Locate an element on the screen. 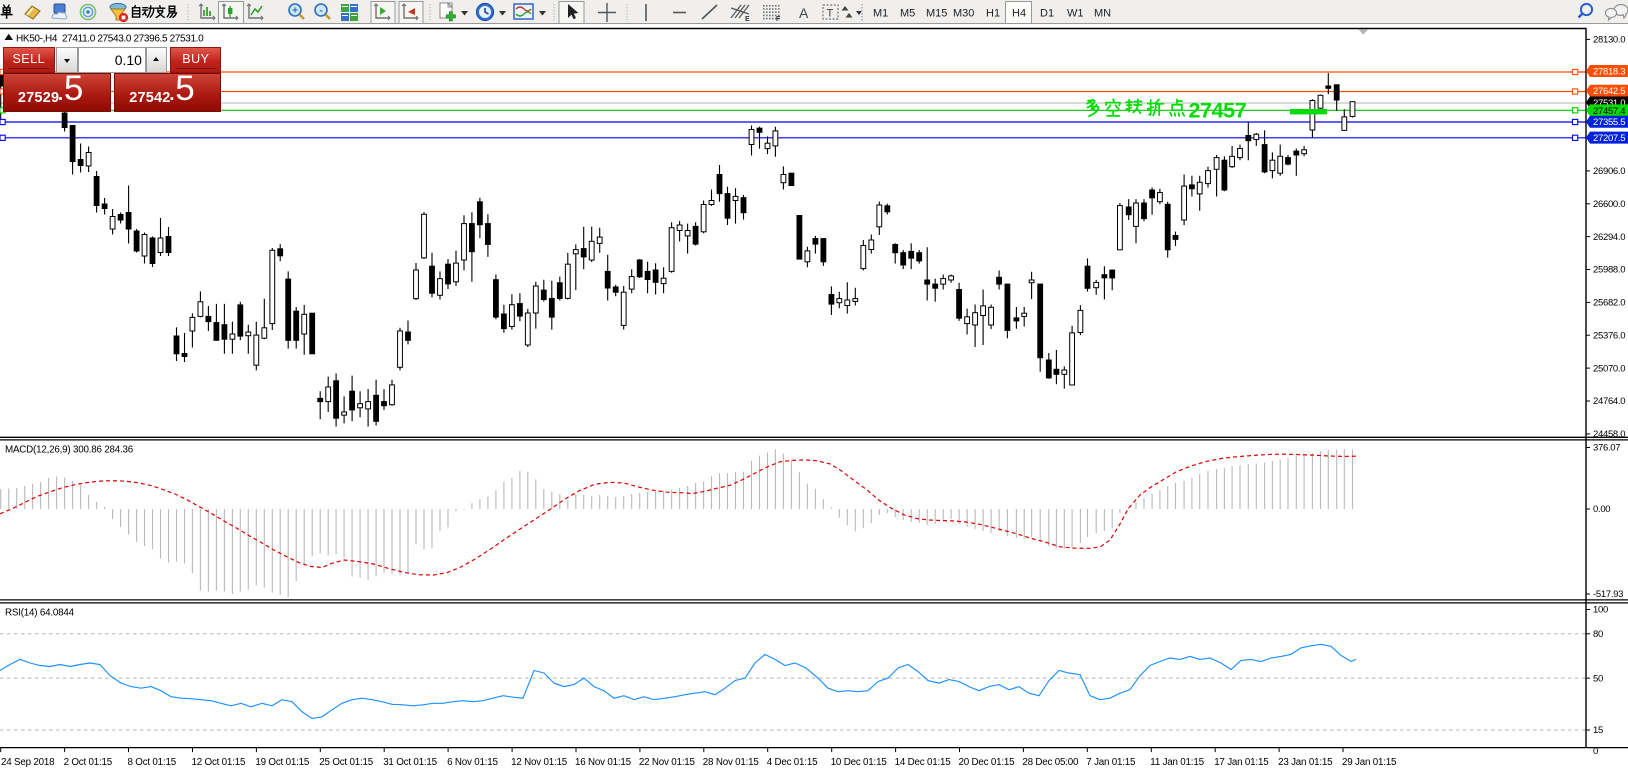 The width and height of the screenshot is (1628, 775). svg-text: 24 Sep 2018 is located at coordinates (28, 762).